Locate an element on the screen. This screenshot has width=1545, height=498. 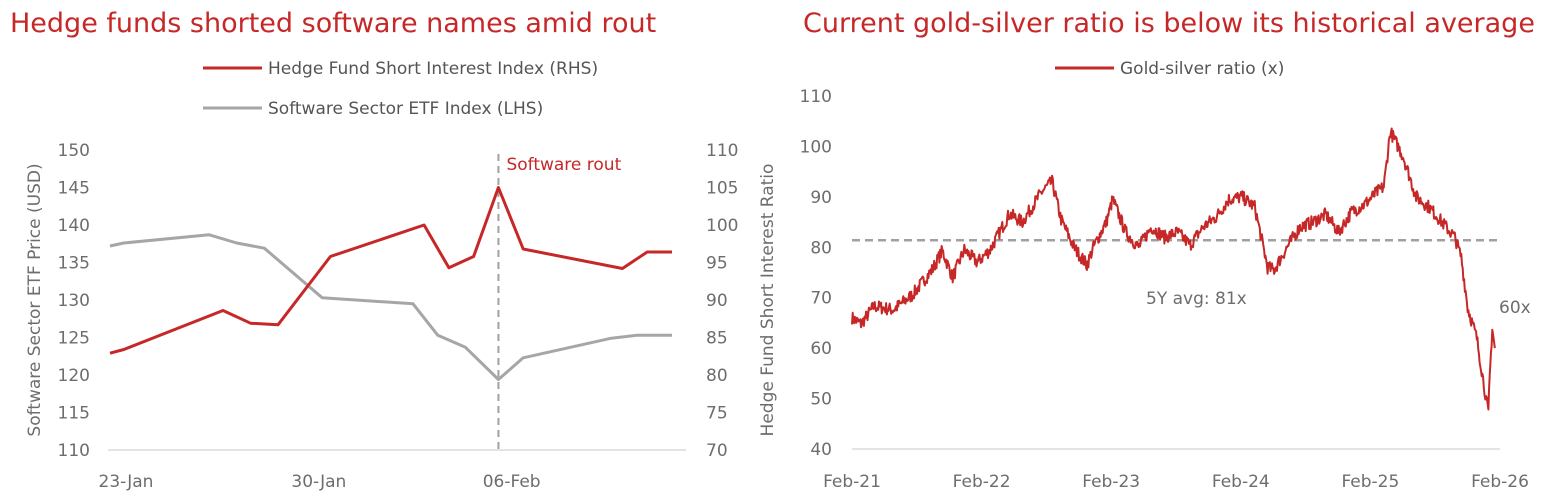
right-y-tick-label: 90 is located at coordinates (717, 301).